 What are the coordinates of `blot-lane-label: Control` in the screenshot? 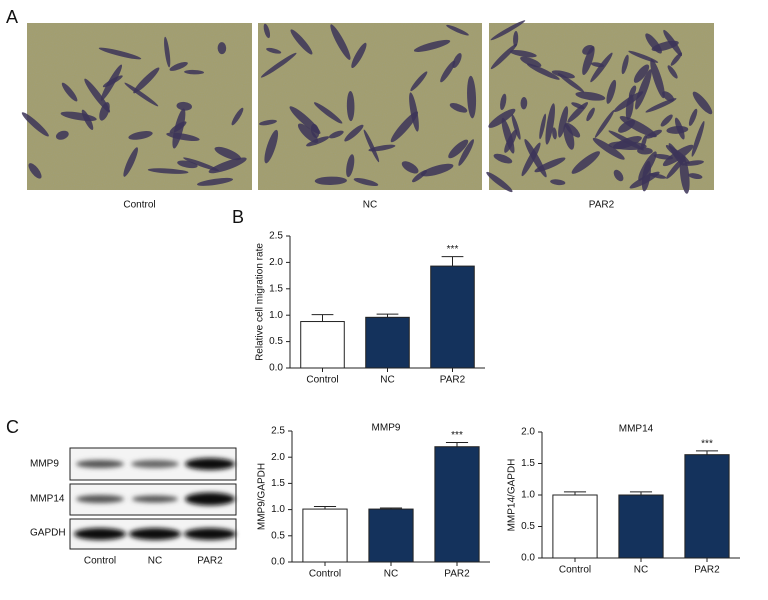 It's located at (100, 561).